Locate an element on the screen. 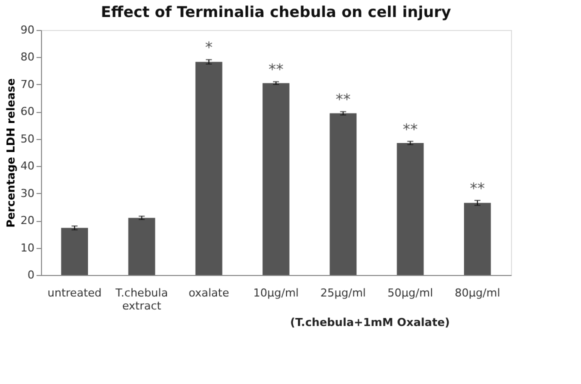 The image size is (581, 384). data-label: * is located at coordinates (209, 47).